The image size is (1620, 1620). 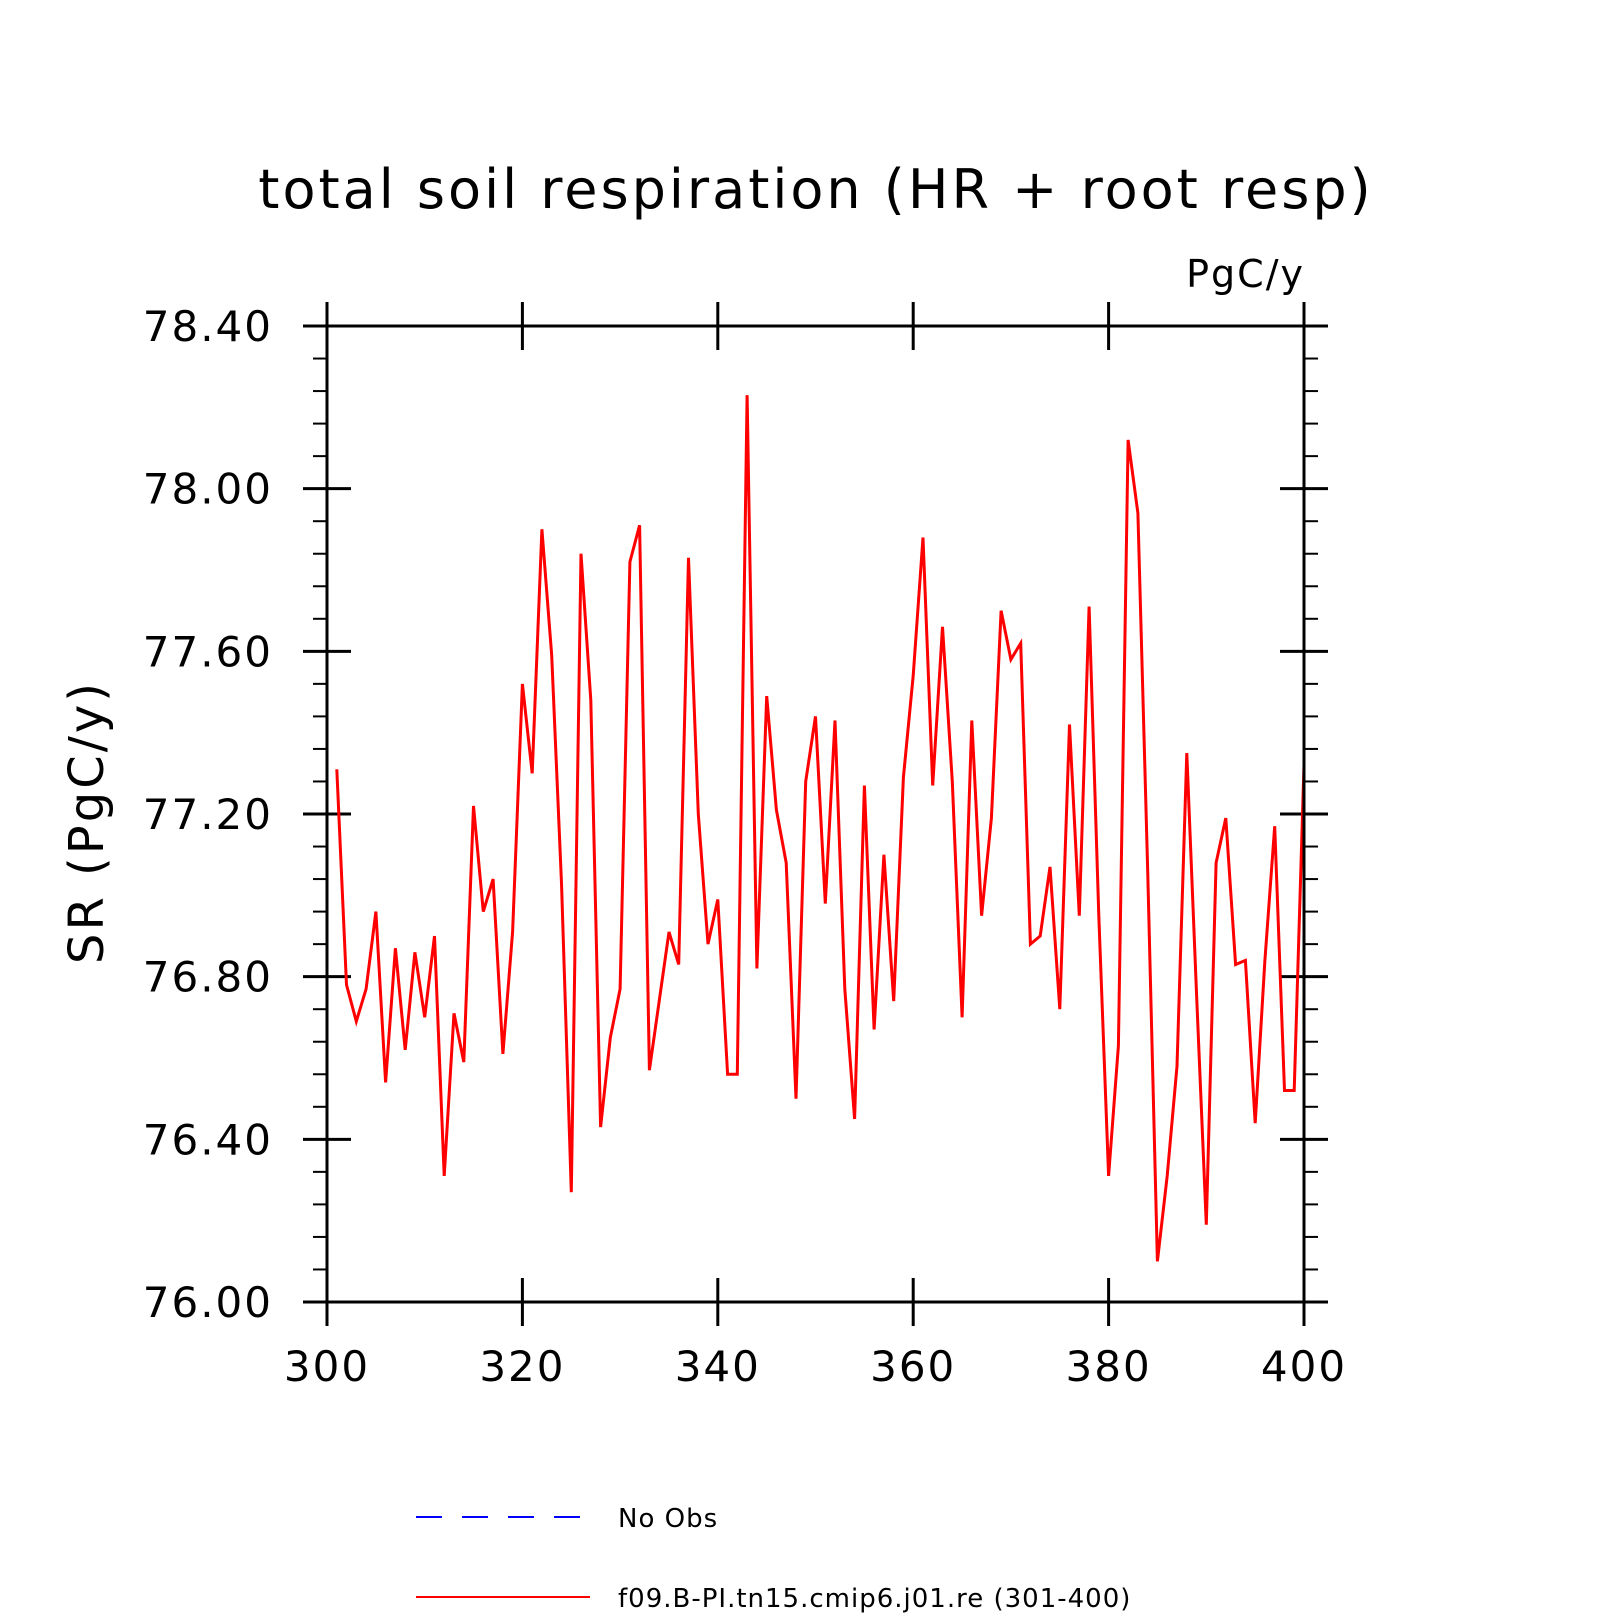 What do you see at coordinates (1304, 1366) in the screenshot?
I see `x-tick-label: 400` at bounding box center [1304, 1366].